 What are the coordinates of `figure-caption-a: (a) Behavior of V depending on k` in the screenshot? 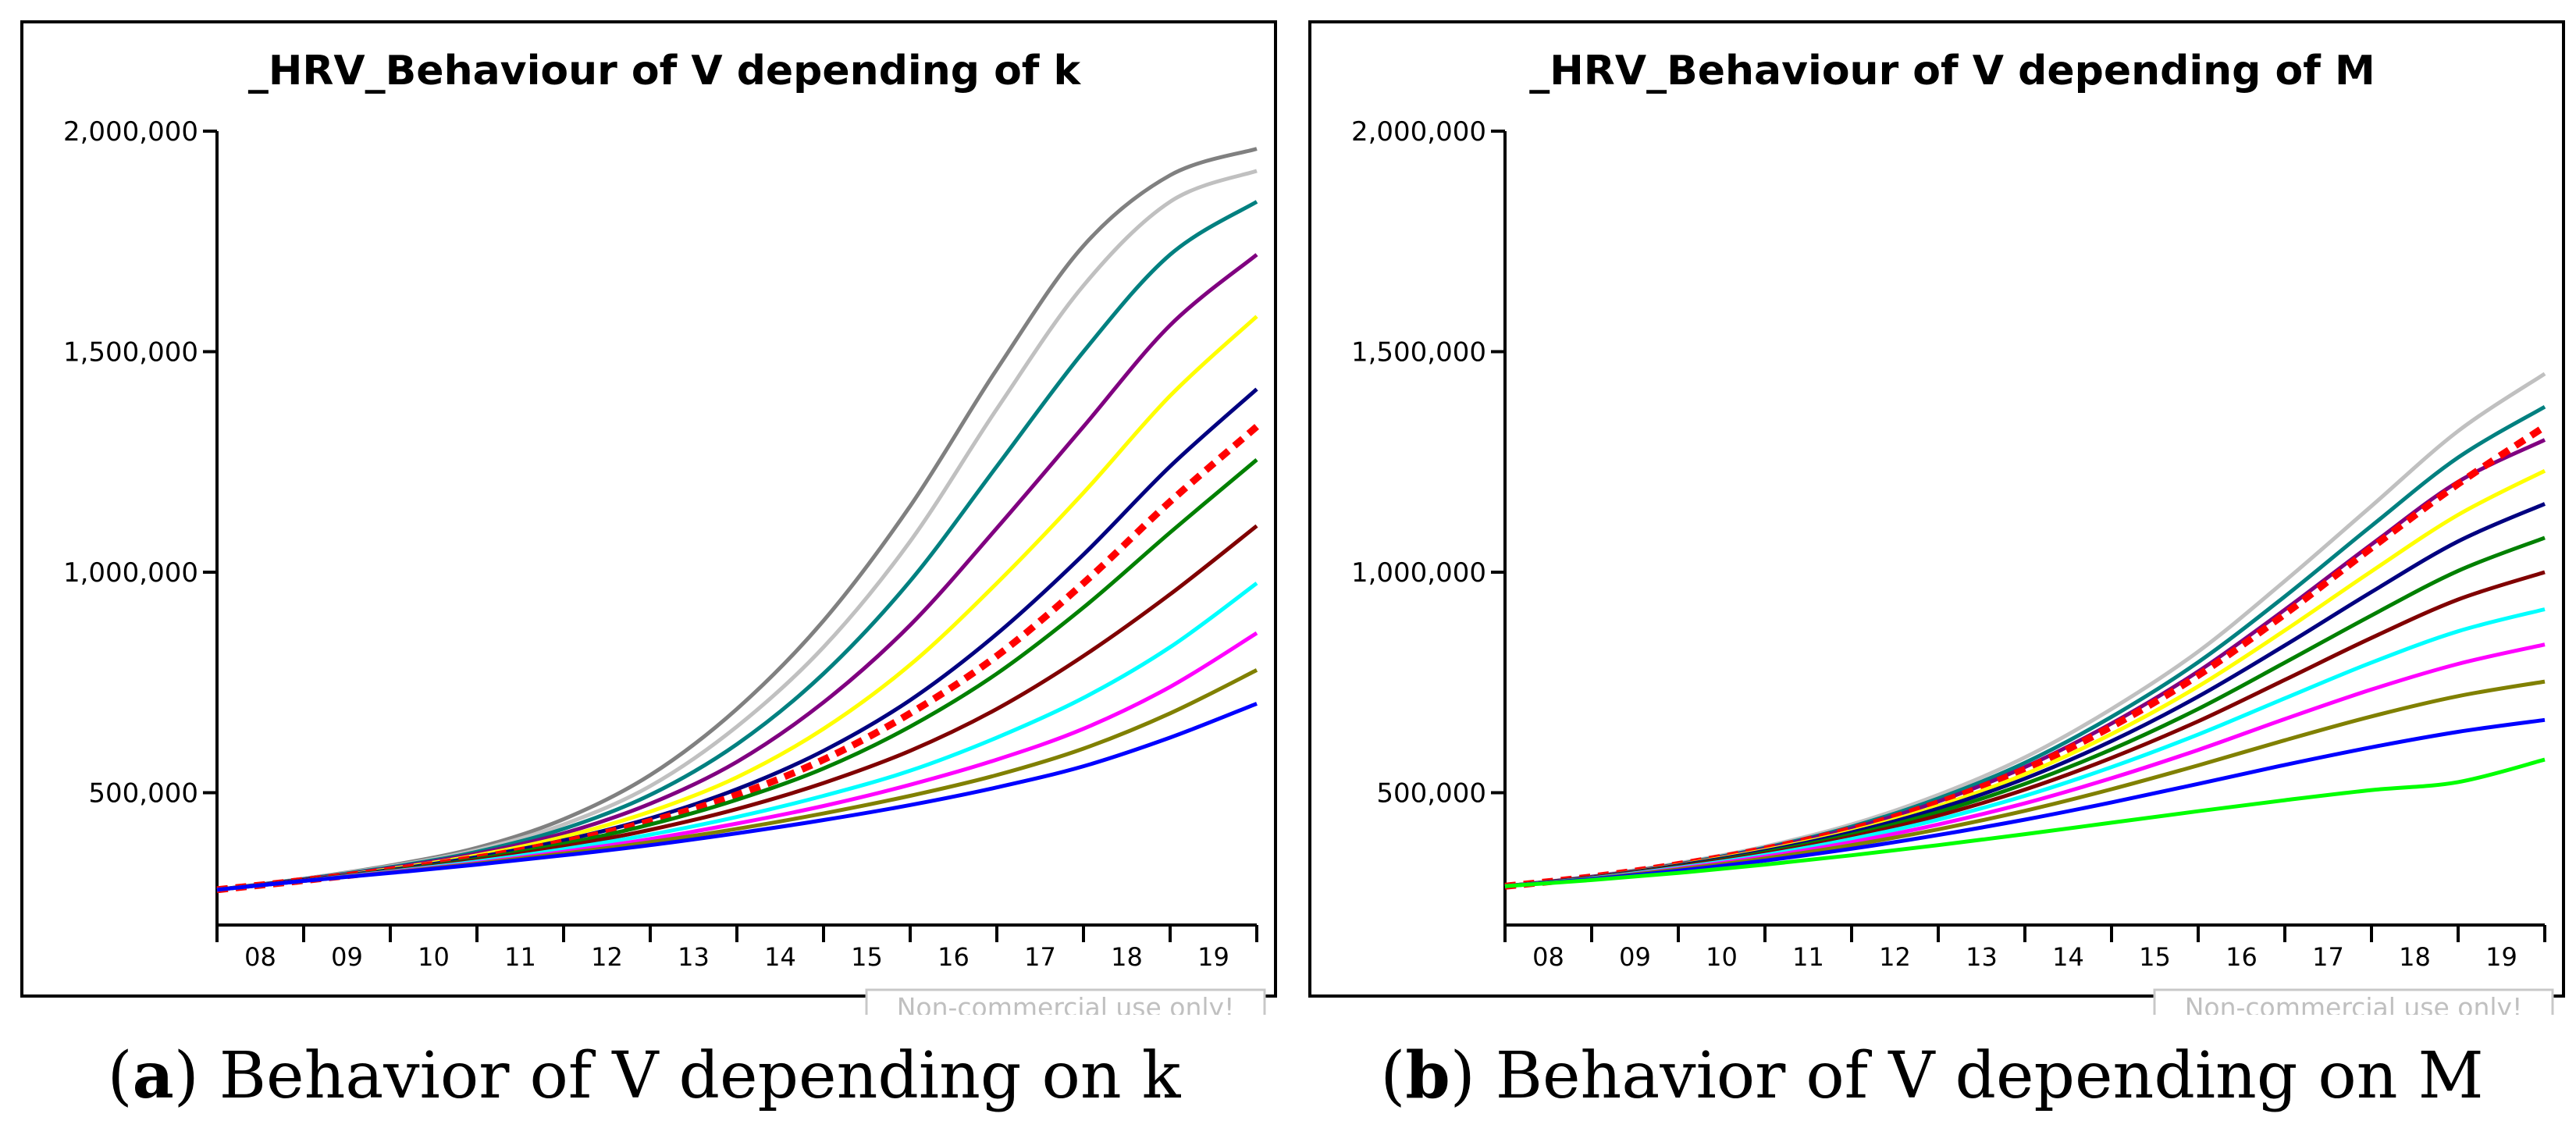 It's located at (644, 1075).